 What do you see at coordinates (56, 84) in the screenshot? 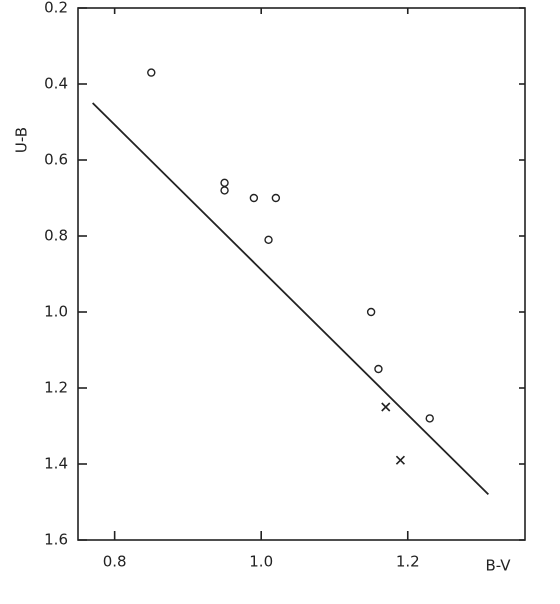
I see `y-tick-label: 0.4` at bounding box center [56, 84].